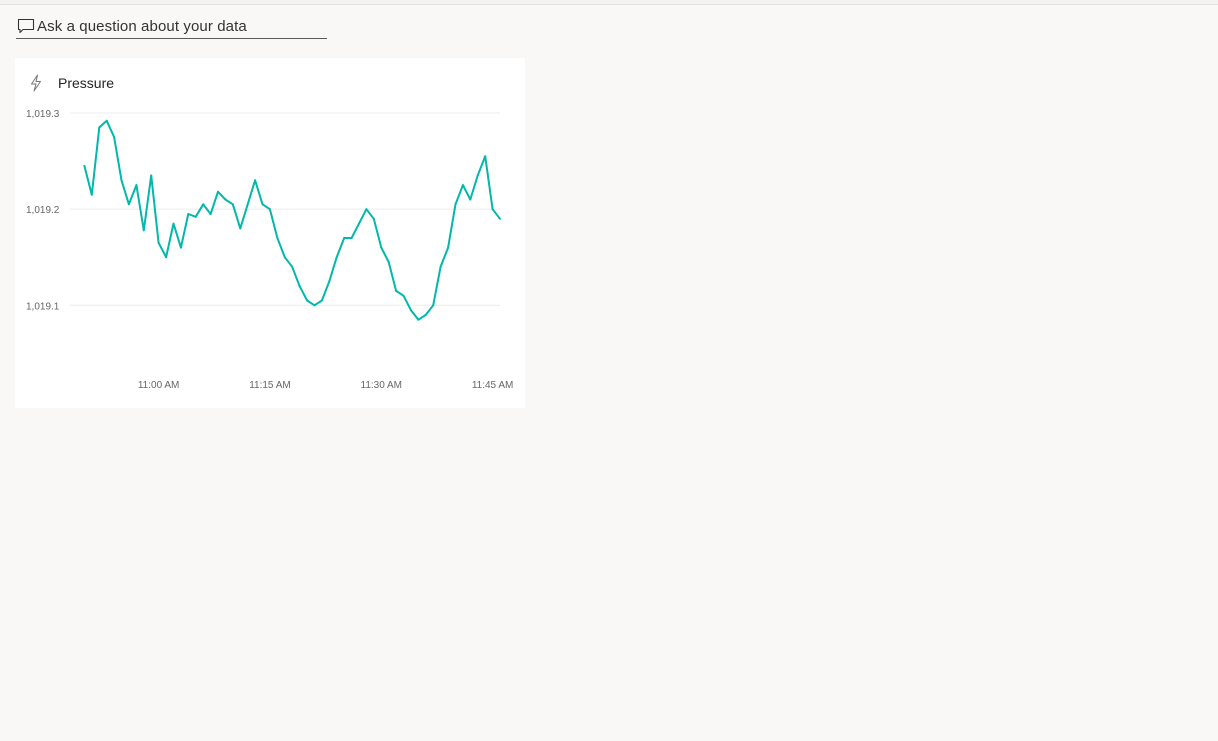 The width and height of the screenshot is (1218, 741). I want to click on tile-header: Pressure, so click(64, 83).